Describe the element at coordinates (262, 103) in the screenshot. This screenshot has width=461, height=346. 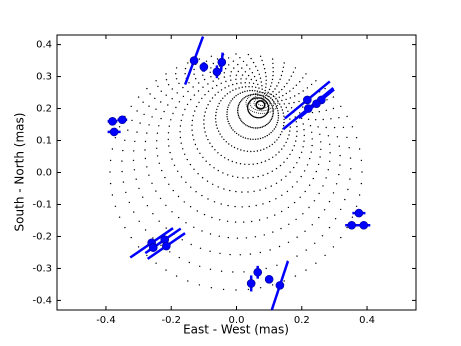
I see `model-core` at that location.